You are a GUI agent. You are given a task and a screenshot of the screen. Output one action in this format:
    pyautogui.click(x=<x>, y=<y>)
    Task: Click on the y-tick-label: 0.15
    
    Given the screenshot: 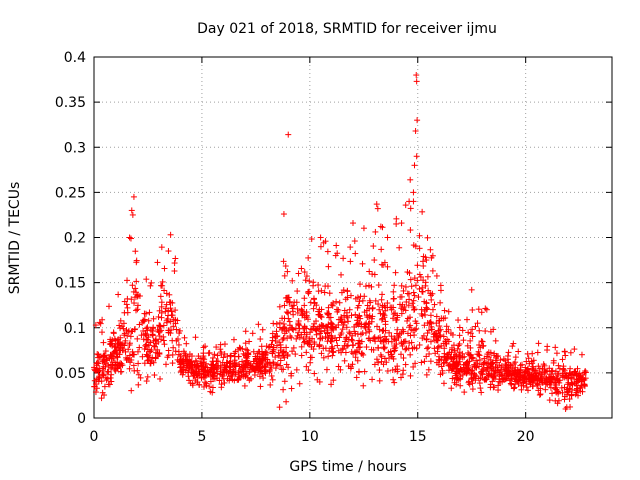 What is the action you would take?
    pyautogui.click(x=70, y=284)
    